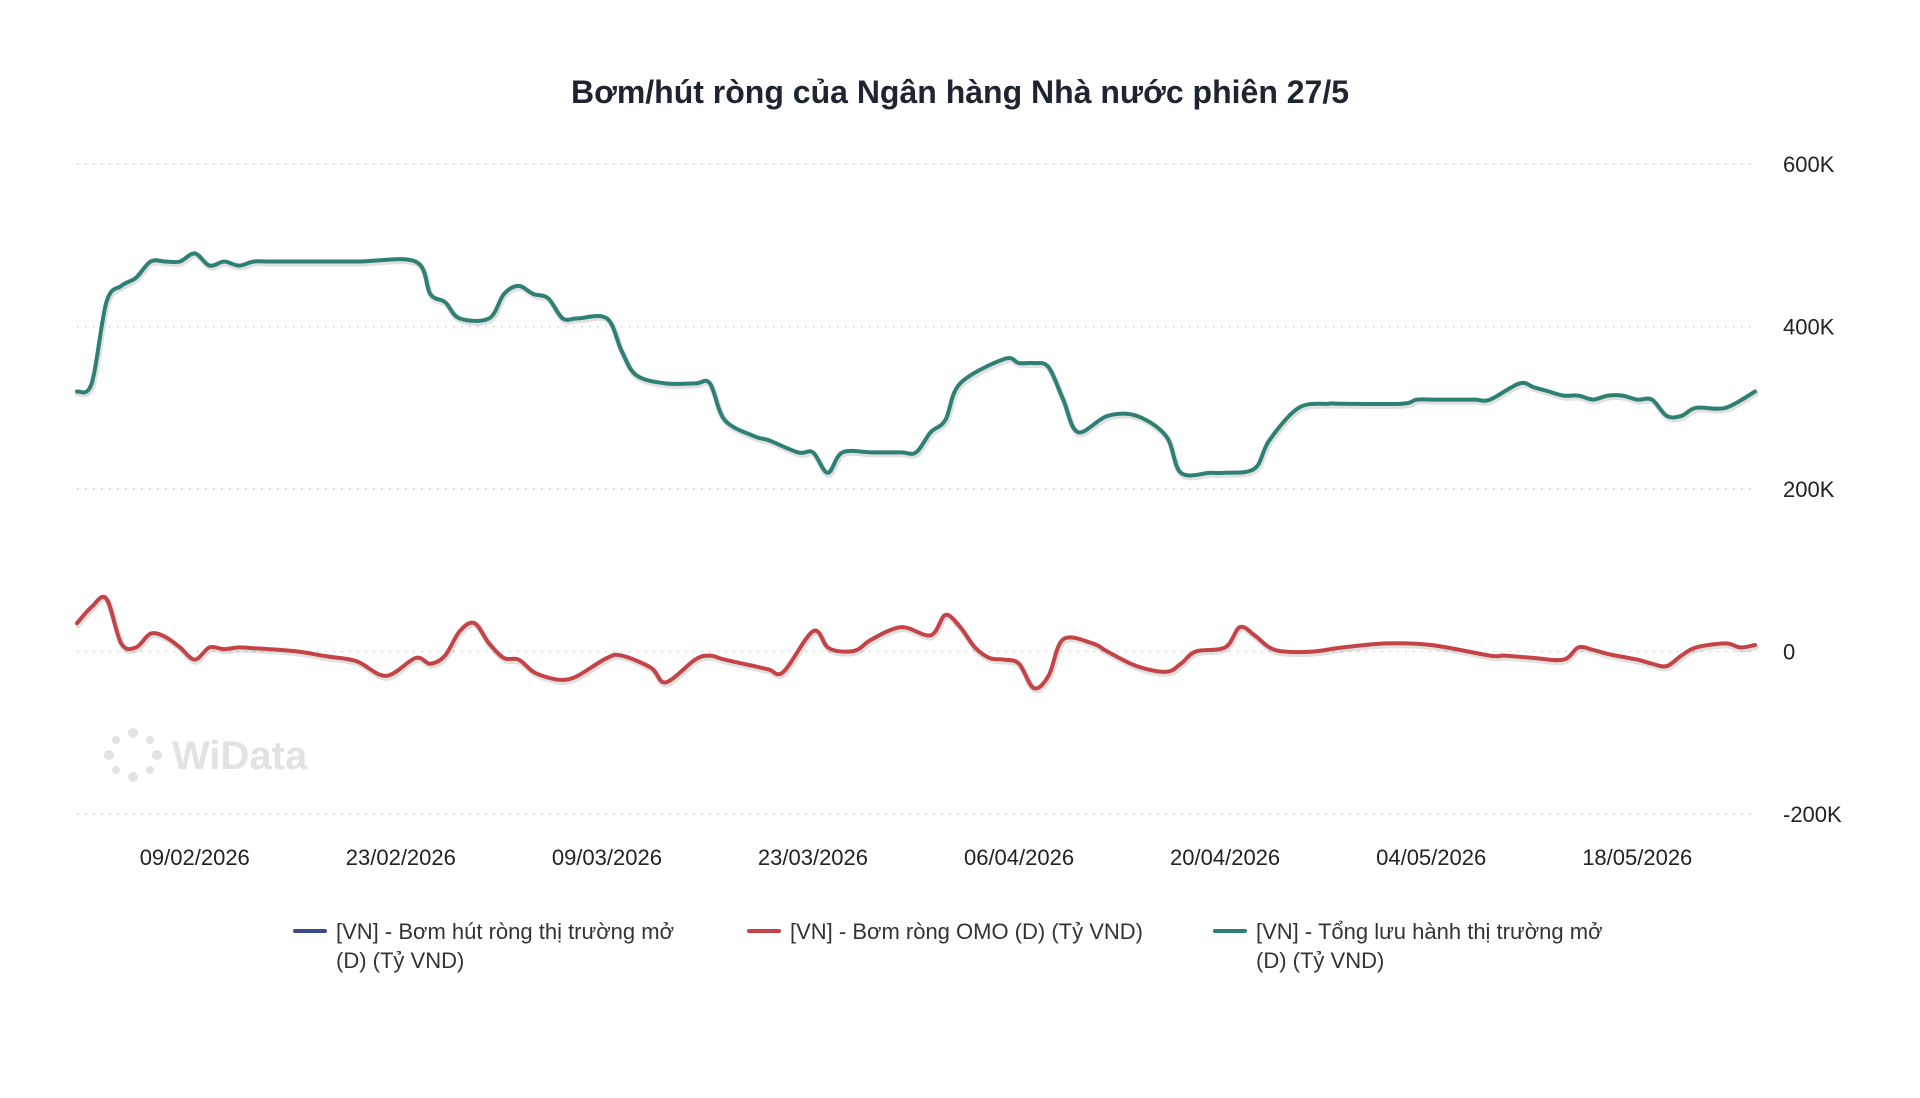 The height and width of the screenshot is (1098, 1920). I want to click on x-tick-label: 23/02/2026, so click(401, 857).